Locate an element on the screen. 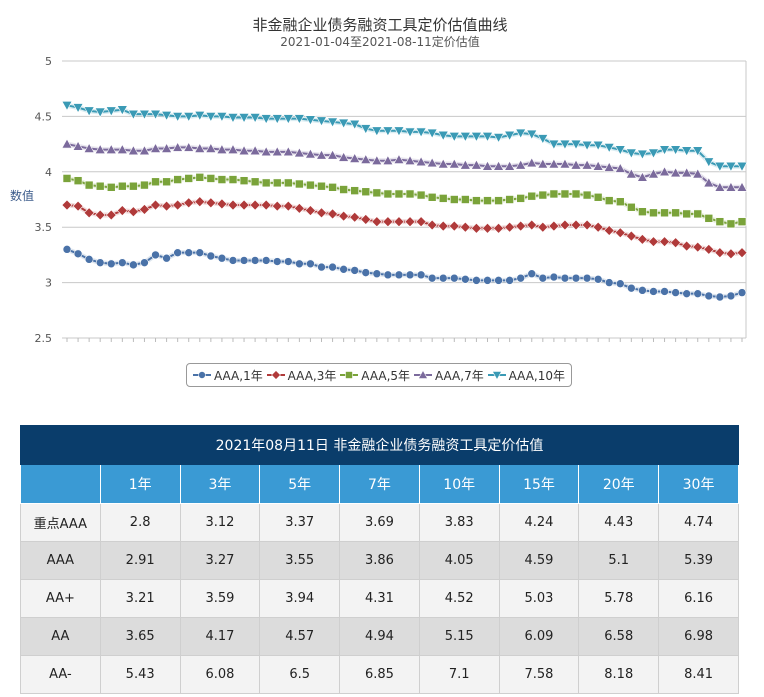  legend-item-4: AAA,7年 is located at coordinates (448, 375).